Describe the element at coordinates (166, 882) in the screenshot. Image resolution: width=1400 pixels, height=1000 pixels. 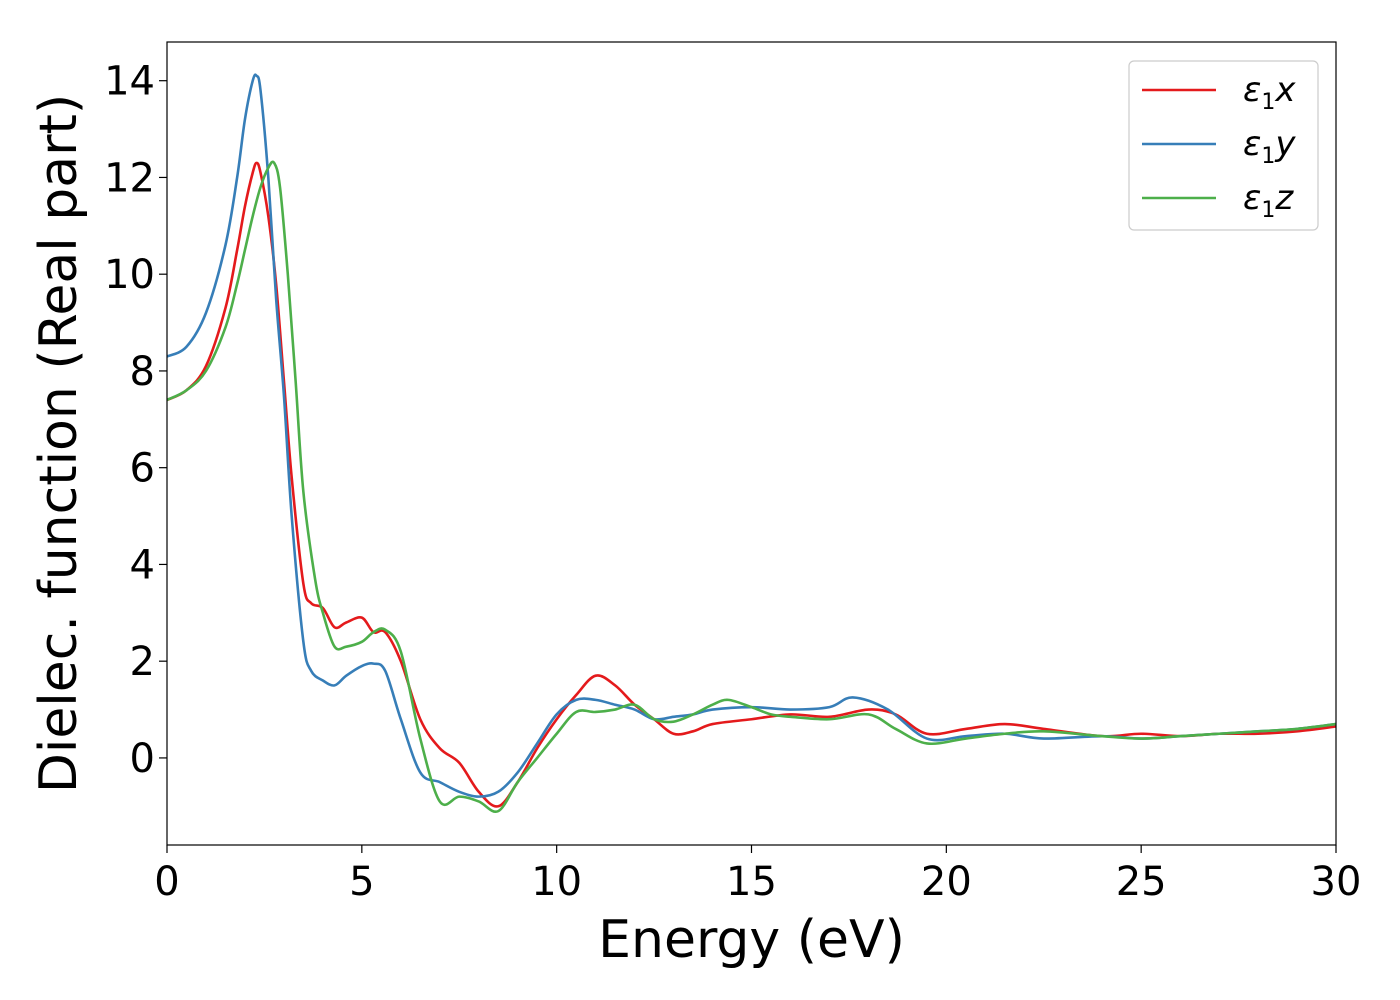
I see `x-tick-label: 0` at that location.